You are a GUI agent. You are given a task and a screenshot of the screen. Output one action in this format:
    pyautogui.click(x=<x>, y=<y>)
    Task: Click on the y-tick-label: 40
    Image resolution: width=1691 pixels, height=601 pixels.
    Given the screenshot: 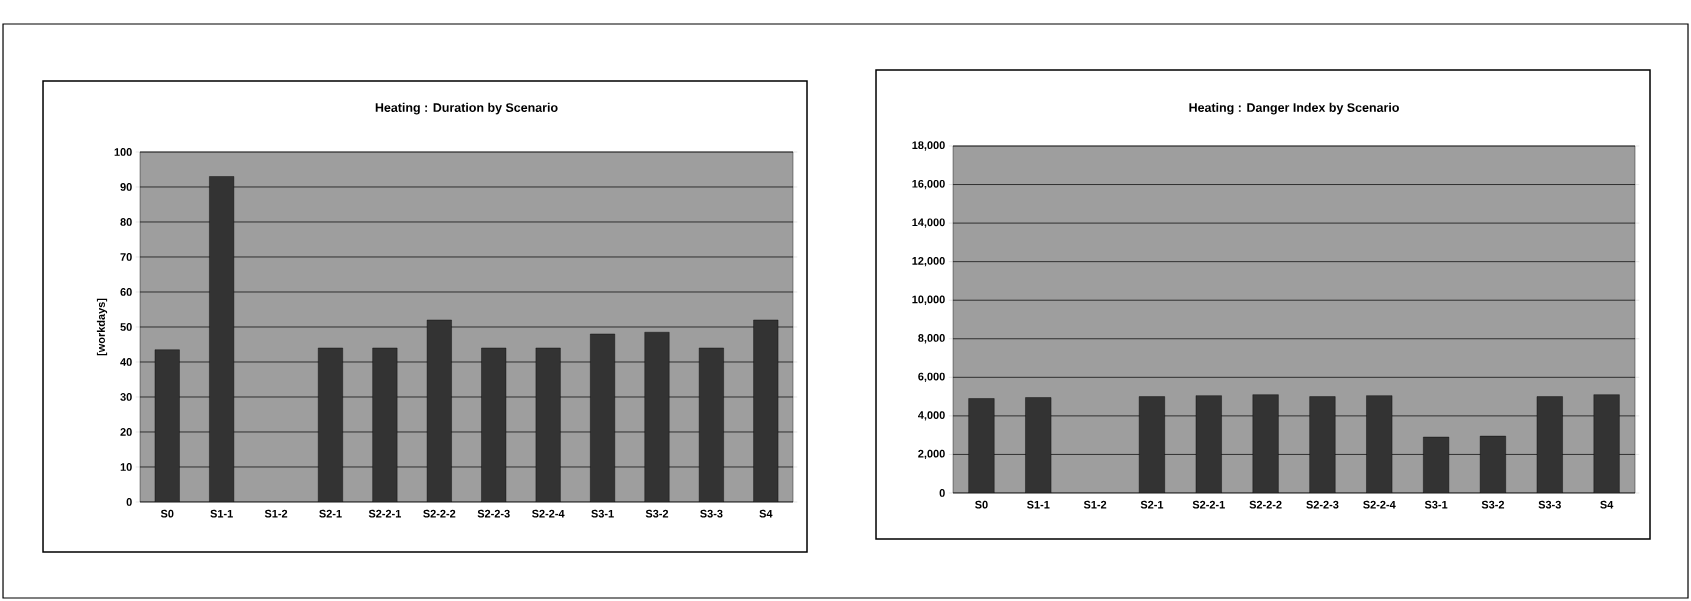 What is the action you would take?
    pyautogui.click(x=126, y=362)
    